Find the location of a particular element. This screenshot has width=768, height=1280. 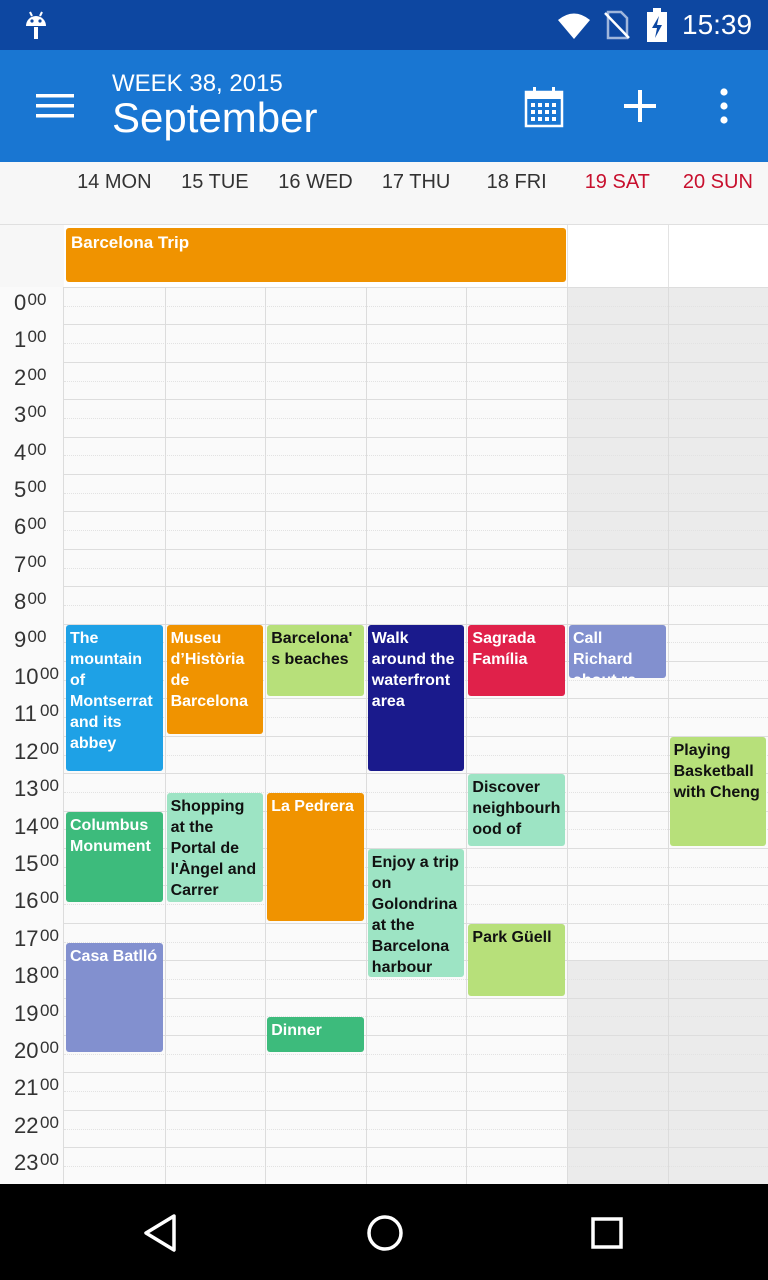

home-icon is located at coordinates (385, 1233).